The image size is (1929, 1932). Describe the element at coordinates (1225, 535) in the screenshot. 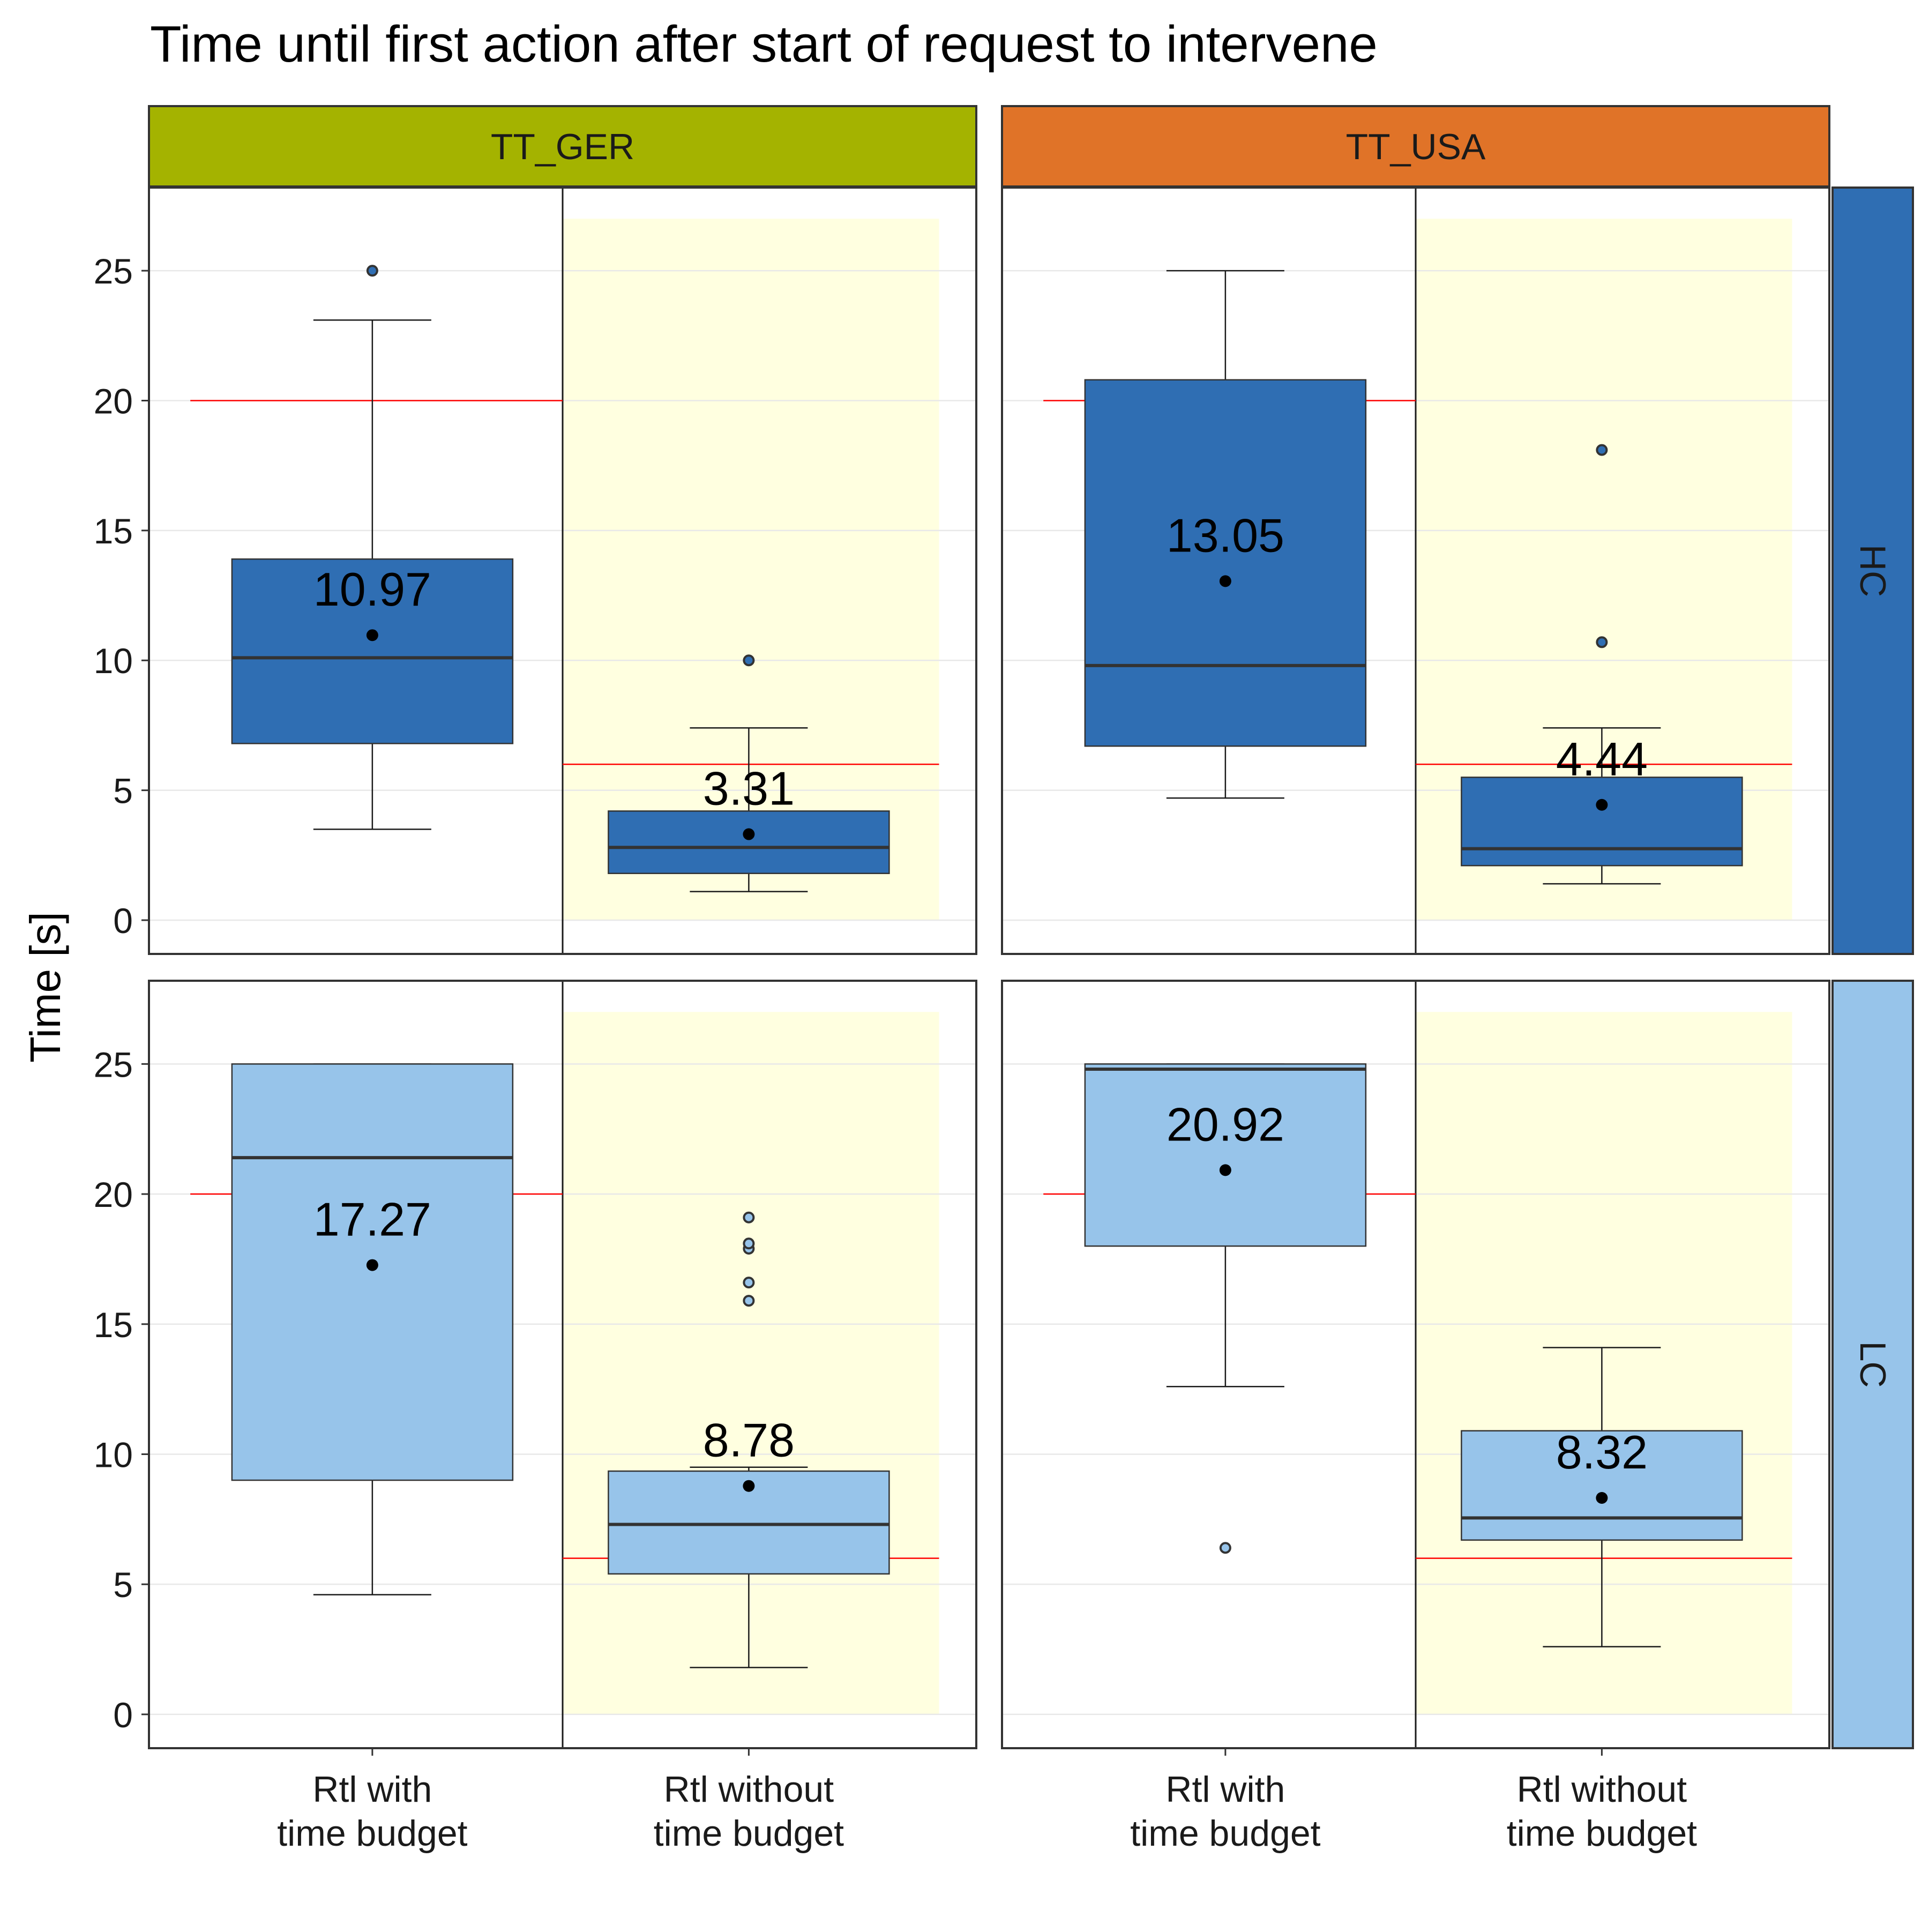

I see `mean-label: 13.05` at that location.